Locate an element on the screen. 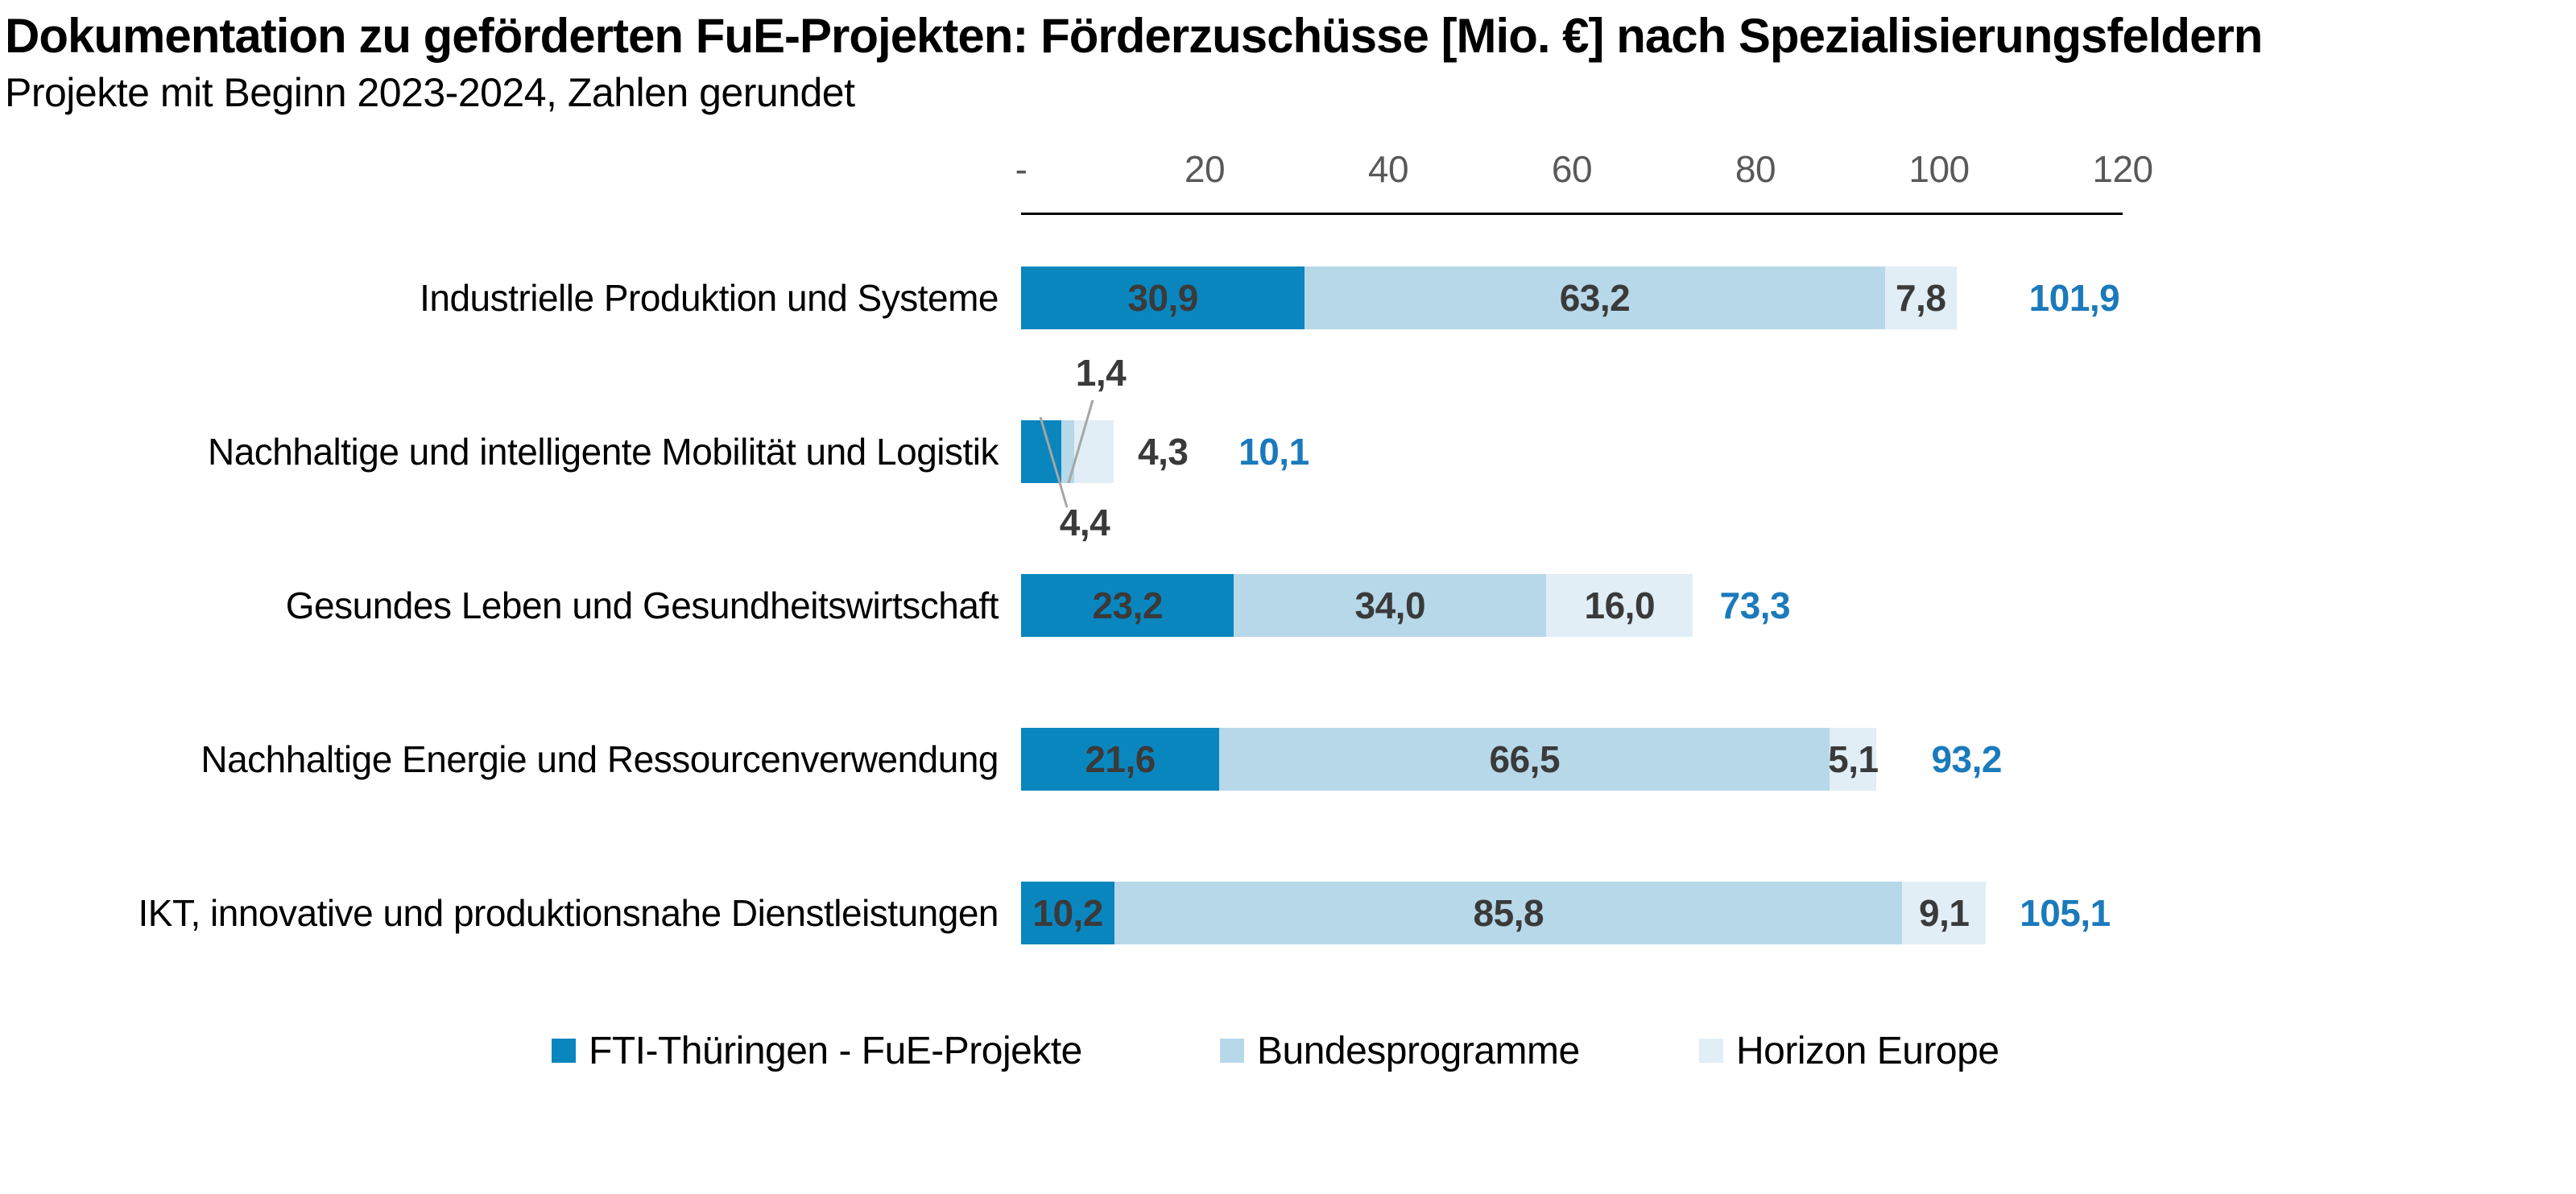  bar-value-label: 30,9 is located at coordinates (1162, 298).